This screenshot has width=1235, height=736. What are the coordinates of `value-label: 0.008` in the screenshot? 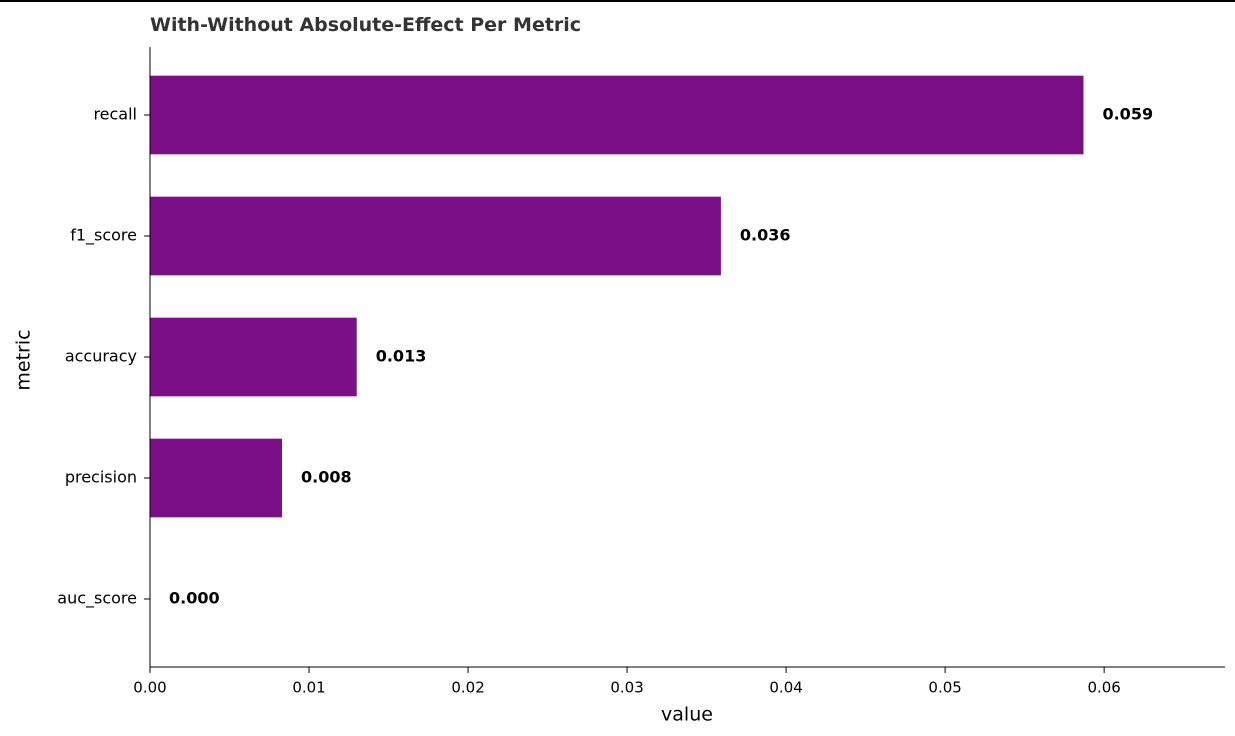 It's located at (326, 477).